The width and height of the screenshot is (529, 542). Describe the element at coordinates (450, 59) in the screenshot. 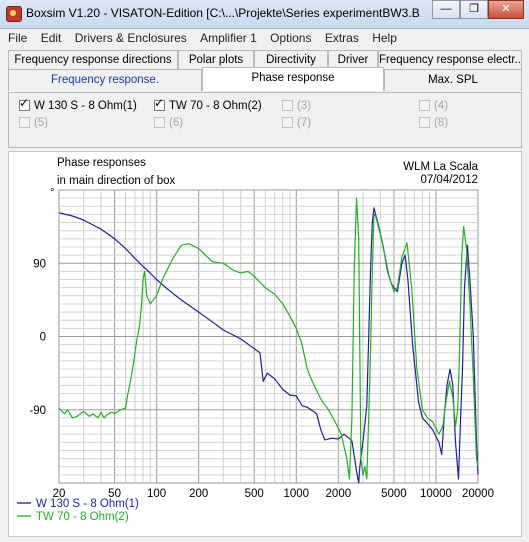

I see `tab-frequency-response-electrical: Frequency response electr..` at that location.